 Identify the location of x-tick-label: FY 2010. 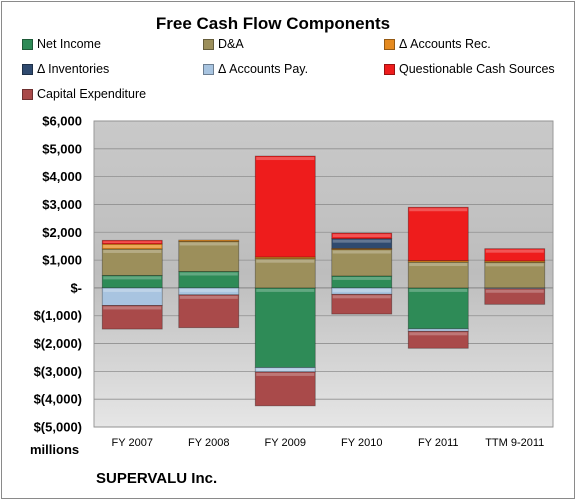
(361, 443).